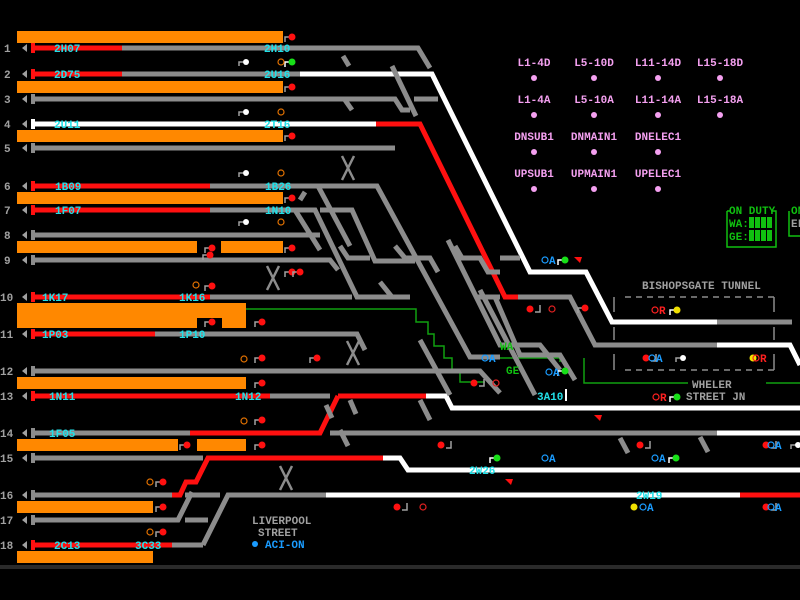 Image resolution: width=800 pixels, height=600 pixels. What do you see at coordinates (278, 188) in the screenshot?
I see `train-description: 1B26` at bounding box center [278, 188].